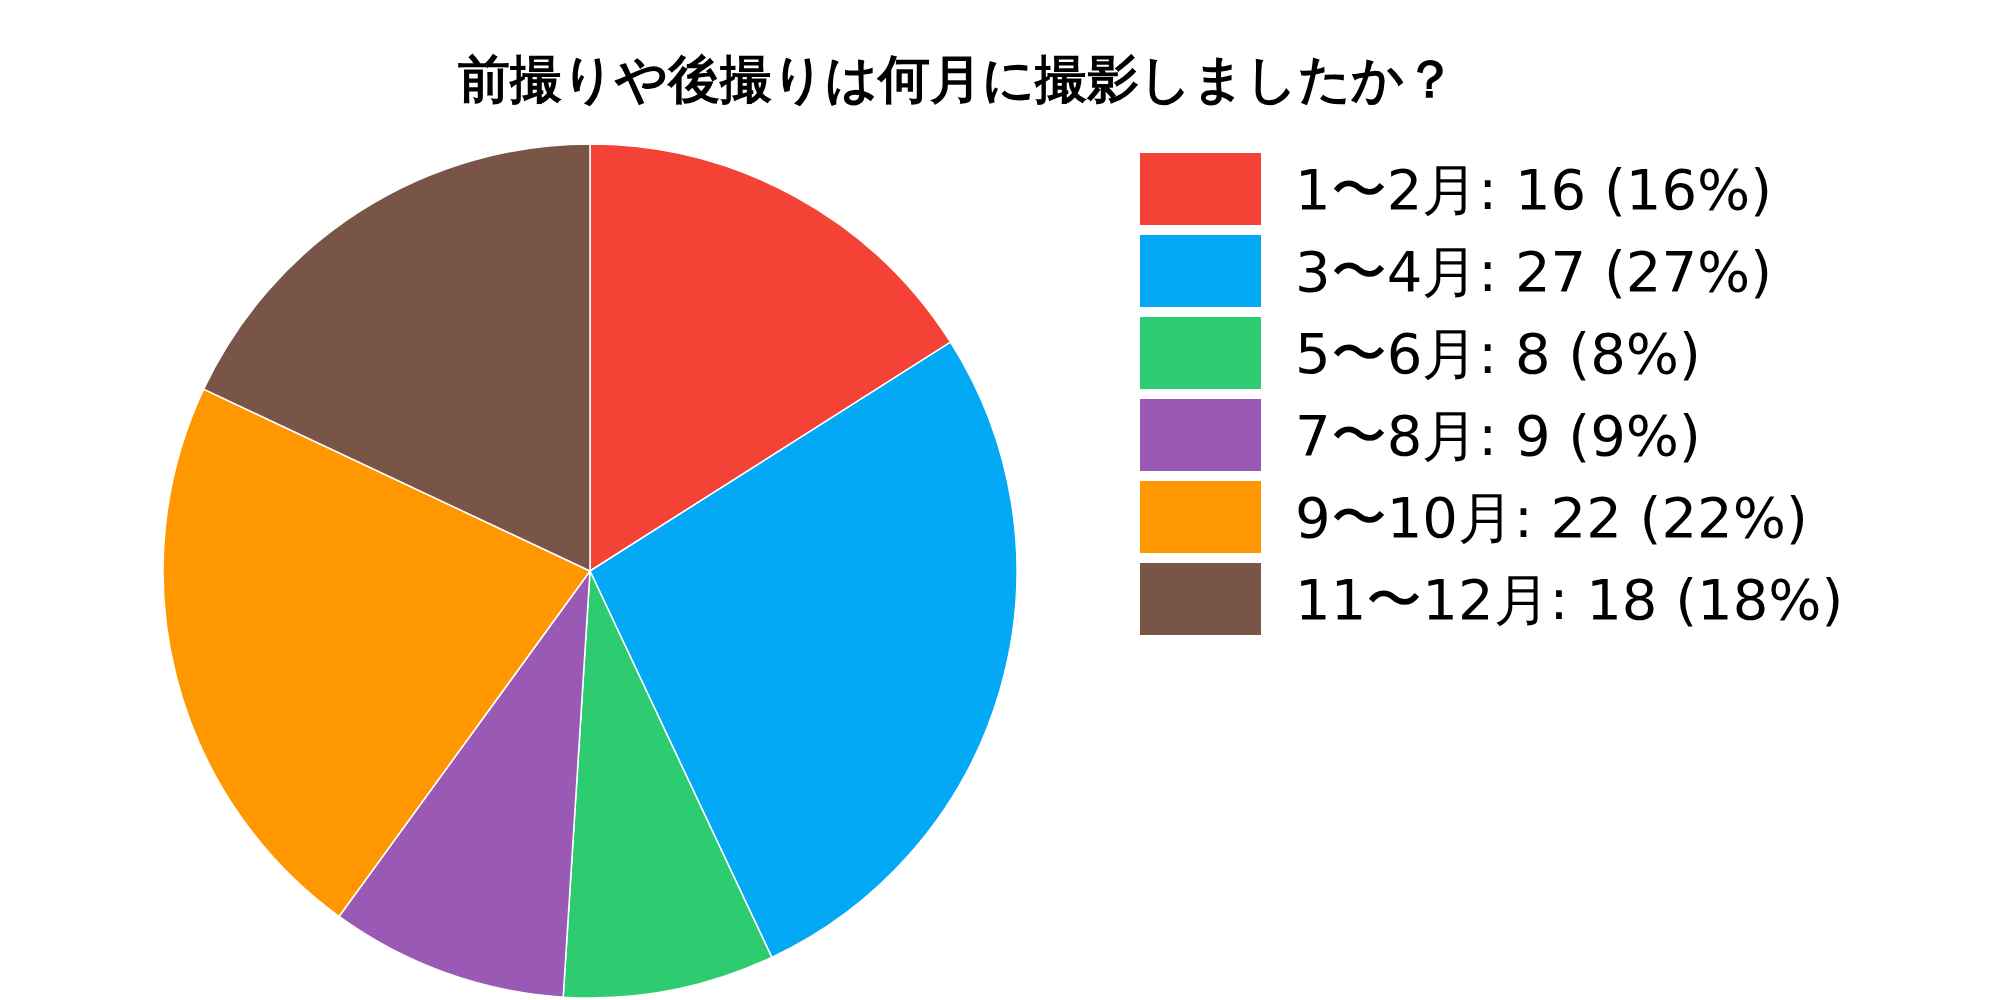  What do you see at coordinates (957, 79) in the screenshot?
I see `chart-title: 前撮りや後撮りは何月に撮影しましたか？` at bounding box center [957, 79].